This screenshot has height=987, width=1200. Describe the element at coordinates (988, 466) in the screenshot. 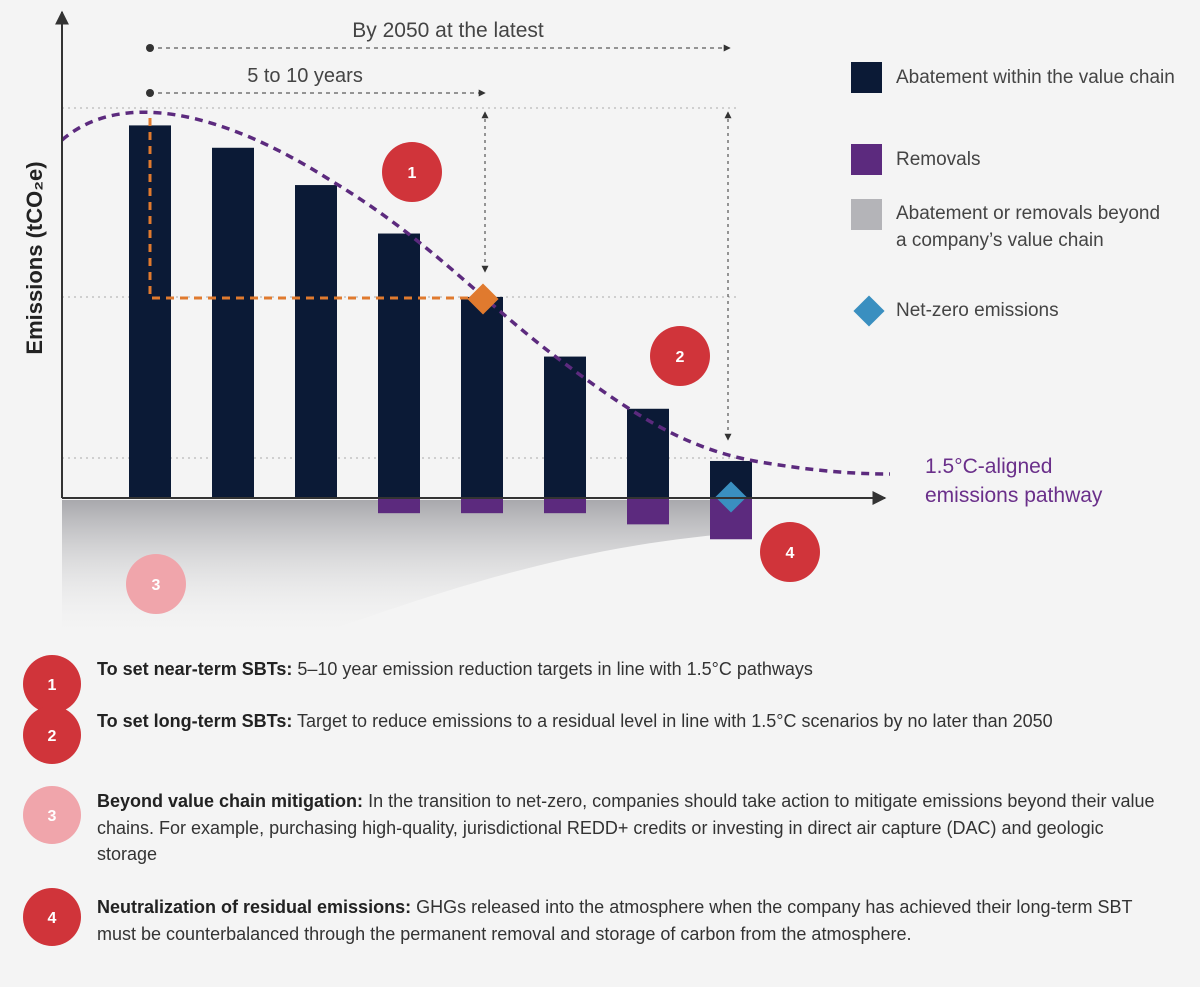

I see `pathway-label-line: 1.5°C-aligned` at that location.